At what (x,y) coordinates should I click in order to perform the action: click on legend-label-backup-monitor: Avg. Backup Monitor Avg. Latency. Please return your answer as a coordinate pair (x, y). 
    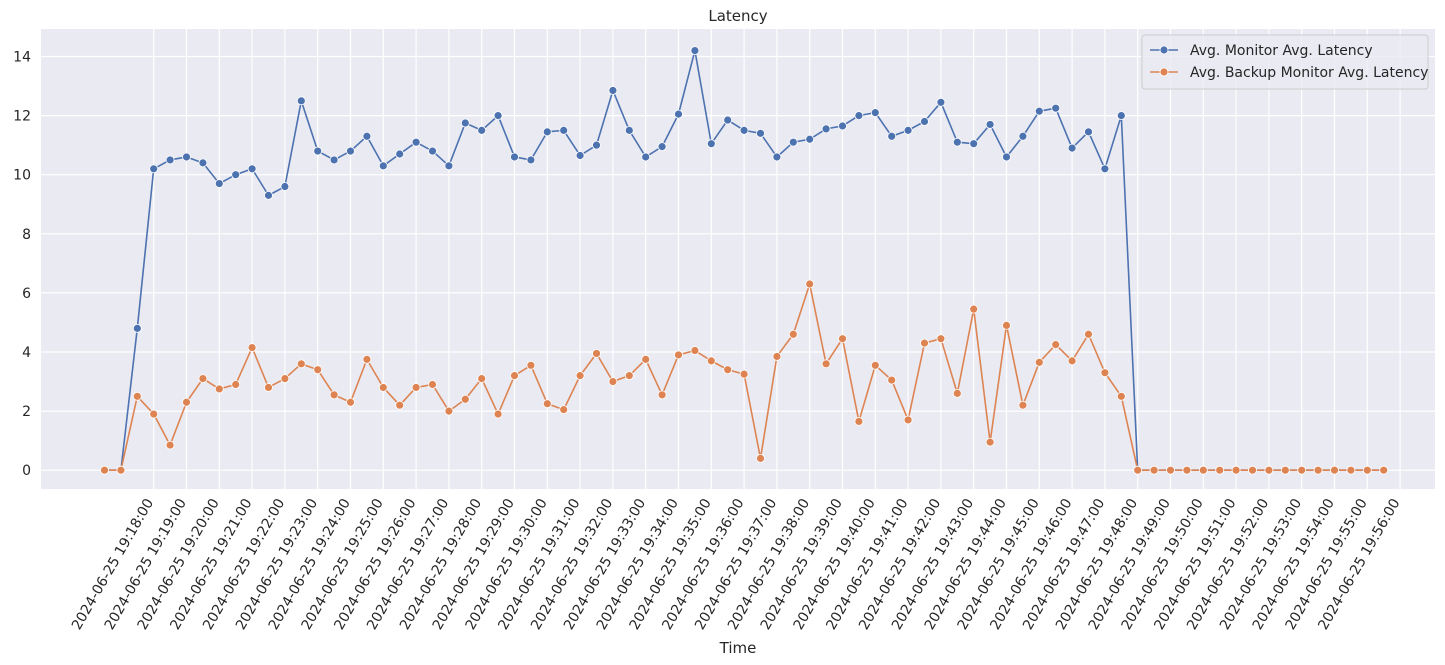
    Looking at the image, I should click on (1309, 73).